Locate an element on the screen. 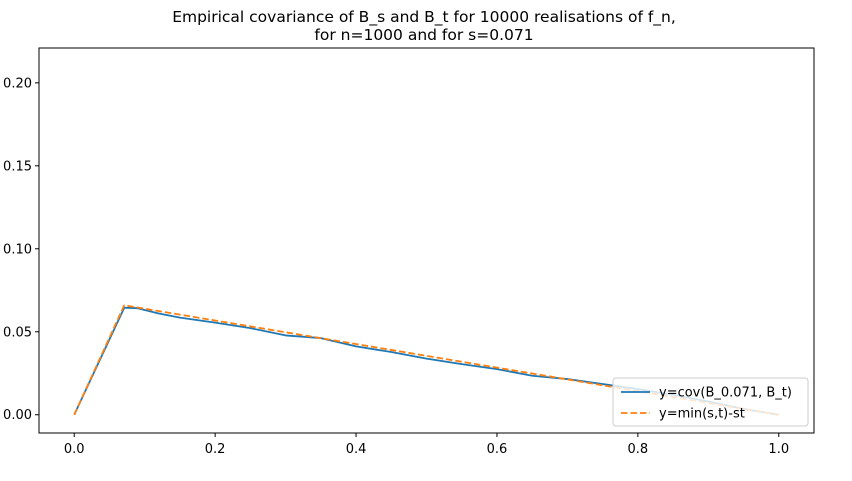 Image resolution: width=852 pixels, height=481 pixels. legend-label-2: y=min(s,t)-st is located at coordinates (702, 414).